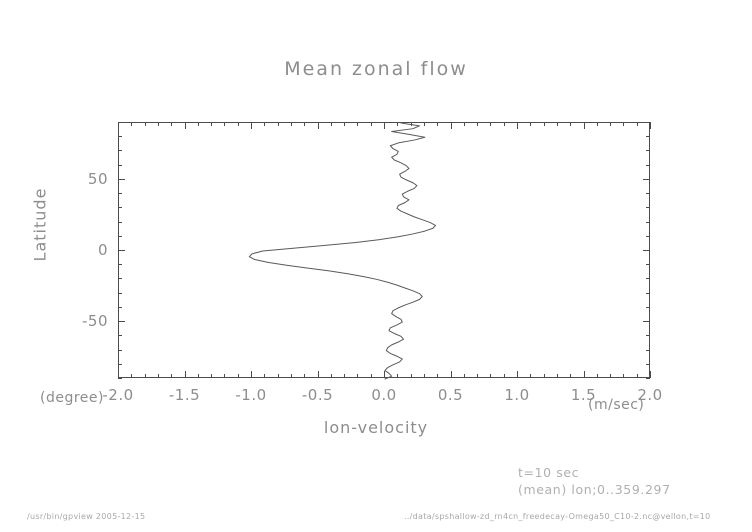 This screenshot has height=532, width=752. What do you see at coordinates (594, 489) in the screenshot?
I see `annotation-mean-range: (mean) lon;0..359.297` at bounding box center [594, 489].